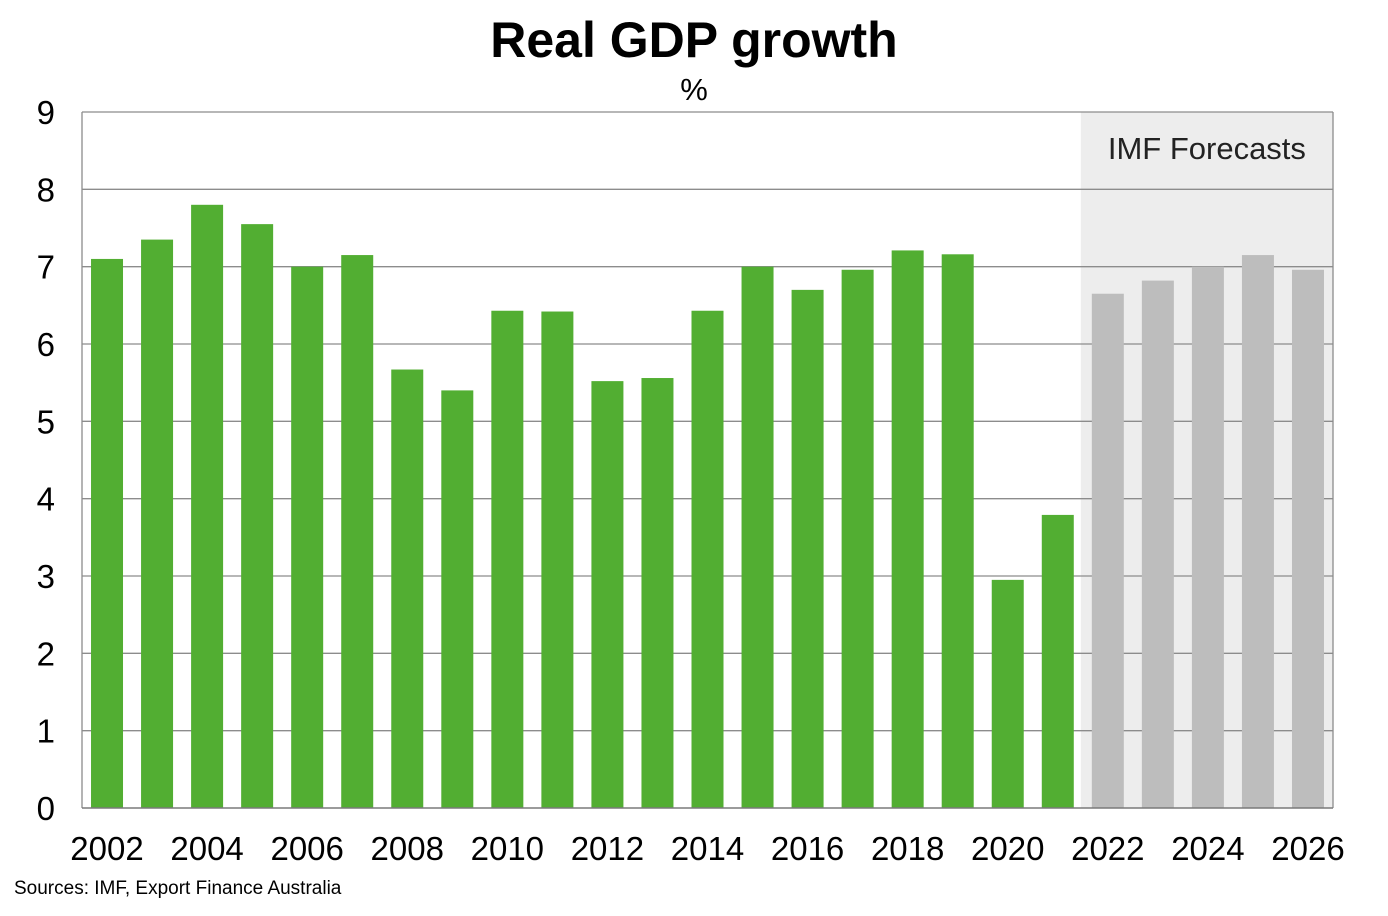 The height and width of the screenshot is (916, 1388). I want to click on x-tick-label-2014: 2014, so click(707, 848).